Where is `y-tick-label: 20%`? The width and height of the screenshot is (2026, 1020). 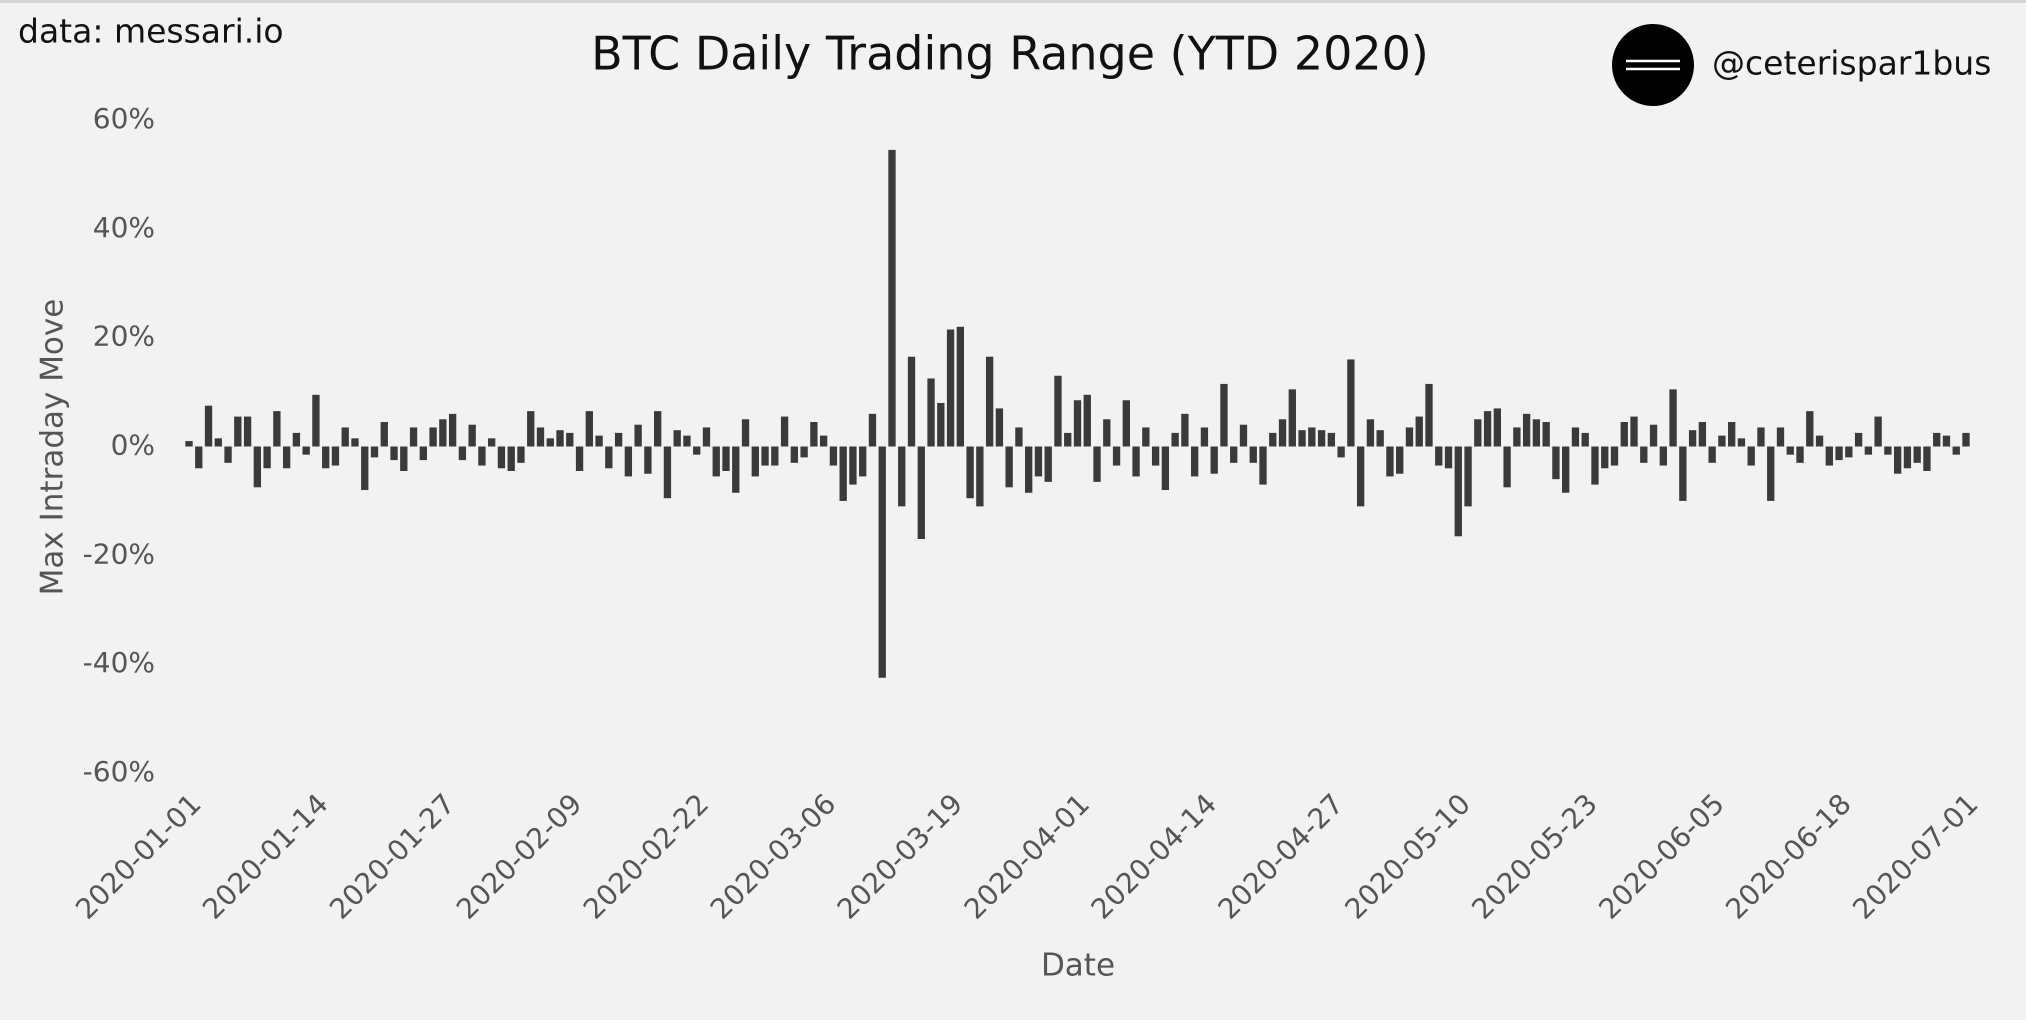
y-tick-label: 20% is located at coordinates (124, 336).